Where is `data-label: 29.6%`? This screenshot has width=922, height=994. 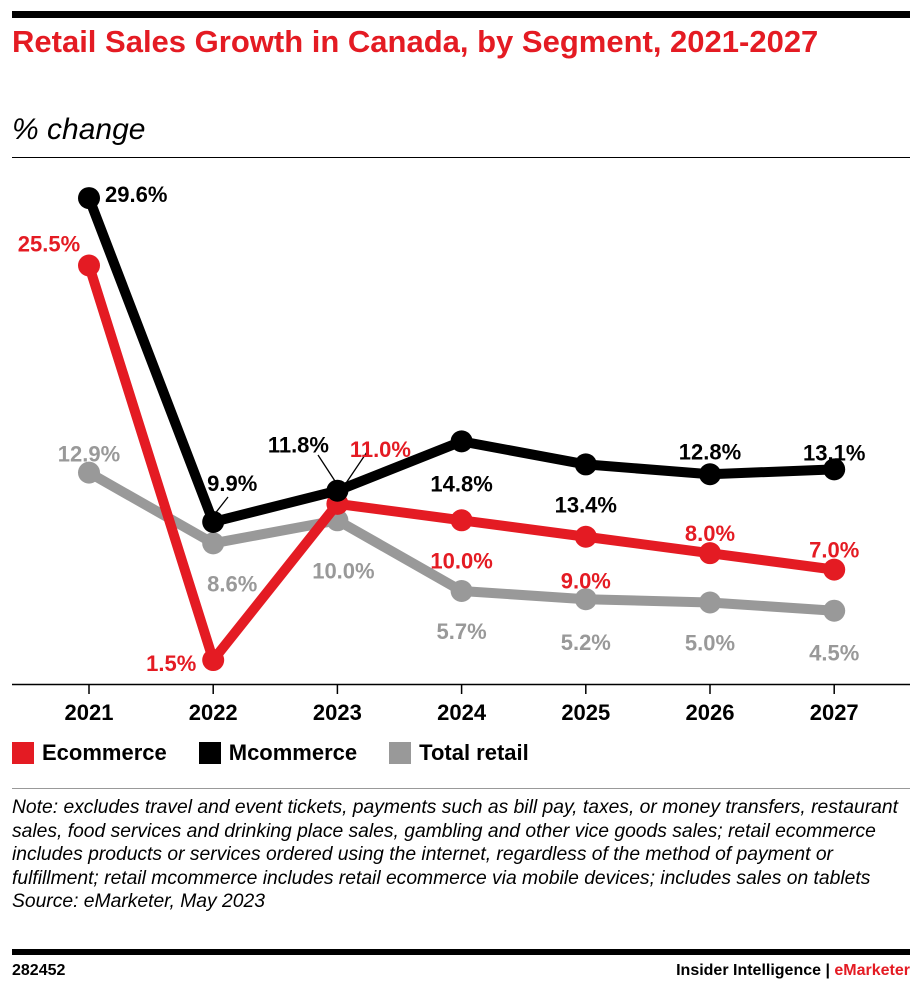 data-label: 29.6% is located at coordinates (136, 194).